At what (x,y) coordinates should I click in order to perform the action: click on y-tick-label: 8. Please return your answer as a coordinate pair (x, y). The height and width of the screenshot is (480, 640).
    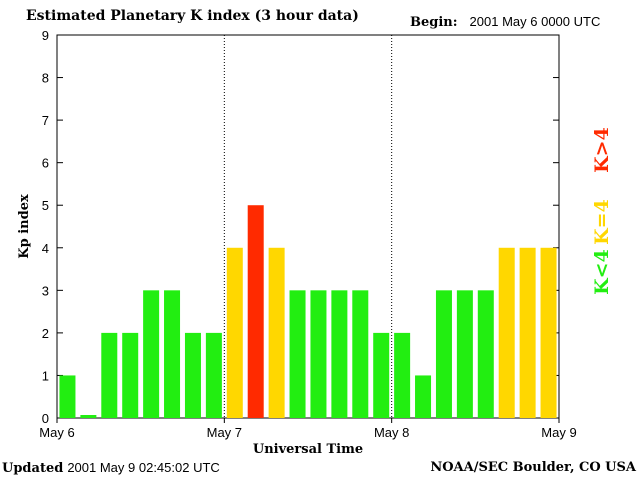
    Looking at the image, I should click on (45, 78).